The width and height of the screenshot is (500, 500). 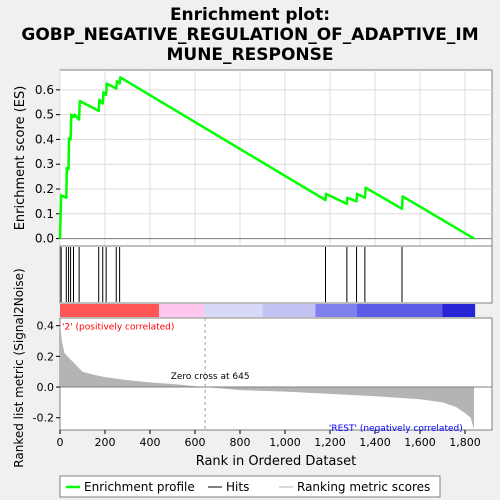 I want to click on es-y-tick-label: 0.6, so click(x=44, y=90).